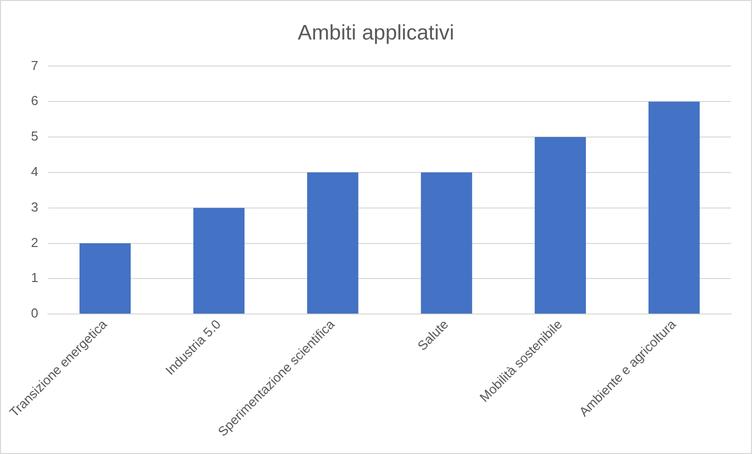 The image size is (752, 454). I want to click on y-tick-label: 6, so click(34, 100).